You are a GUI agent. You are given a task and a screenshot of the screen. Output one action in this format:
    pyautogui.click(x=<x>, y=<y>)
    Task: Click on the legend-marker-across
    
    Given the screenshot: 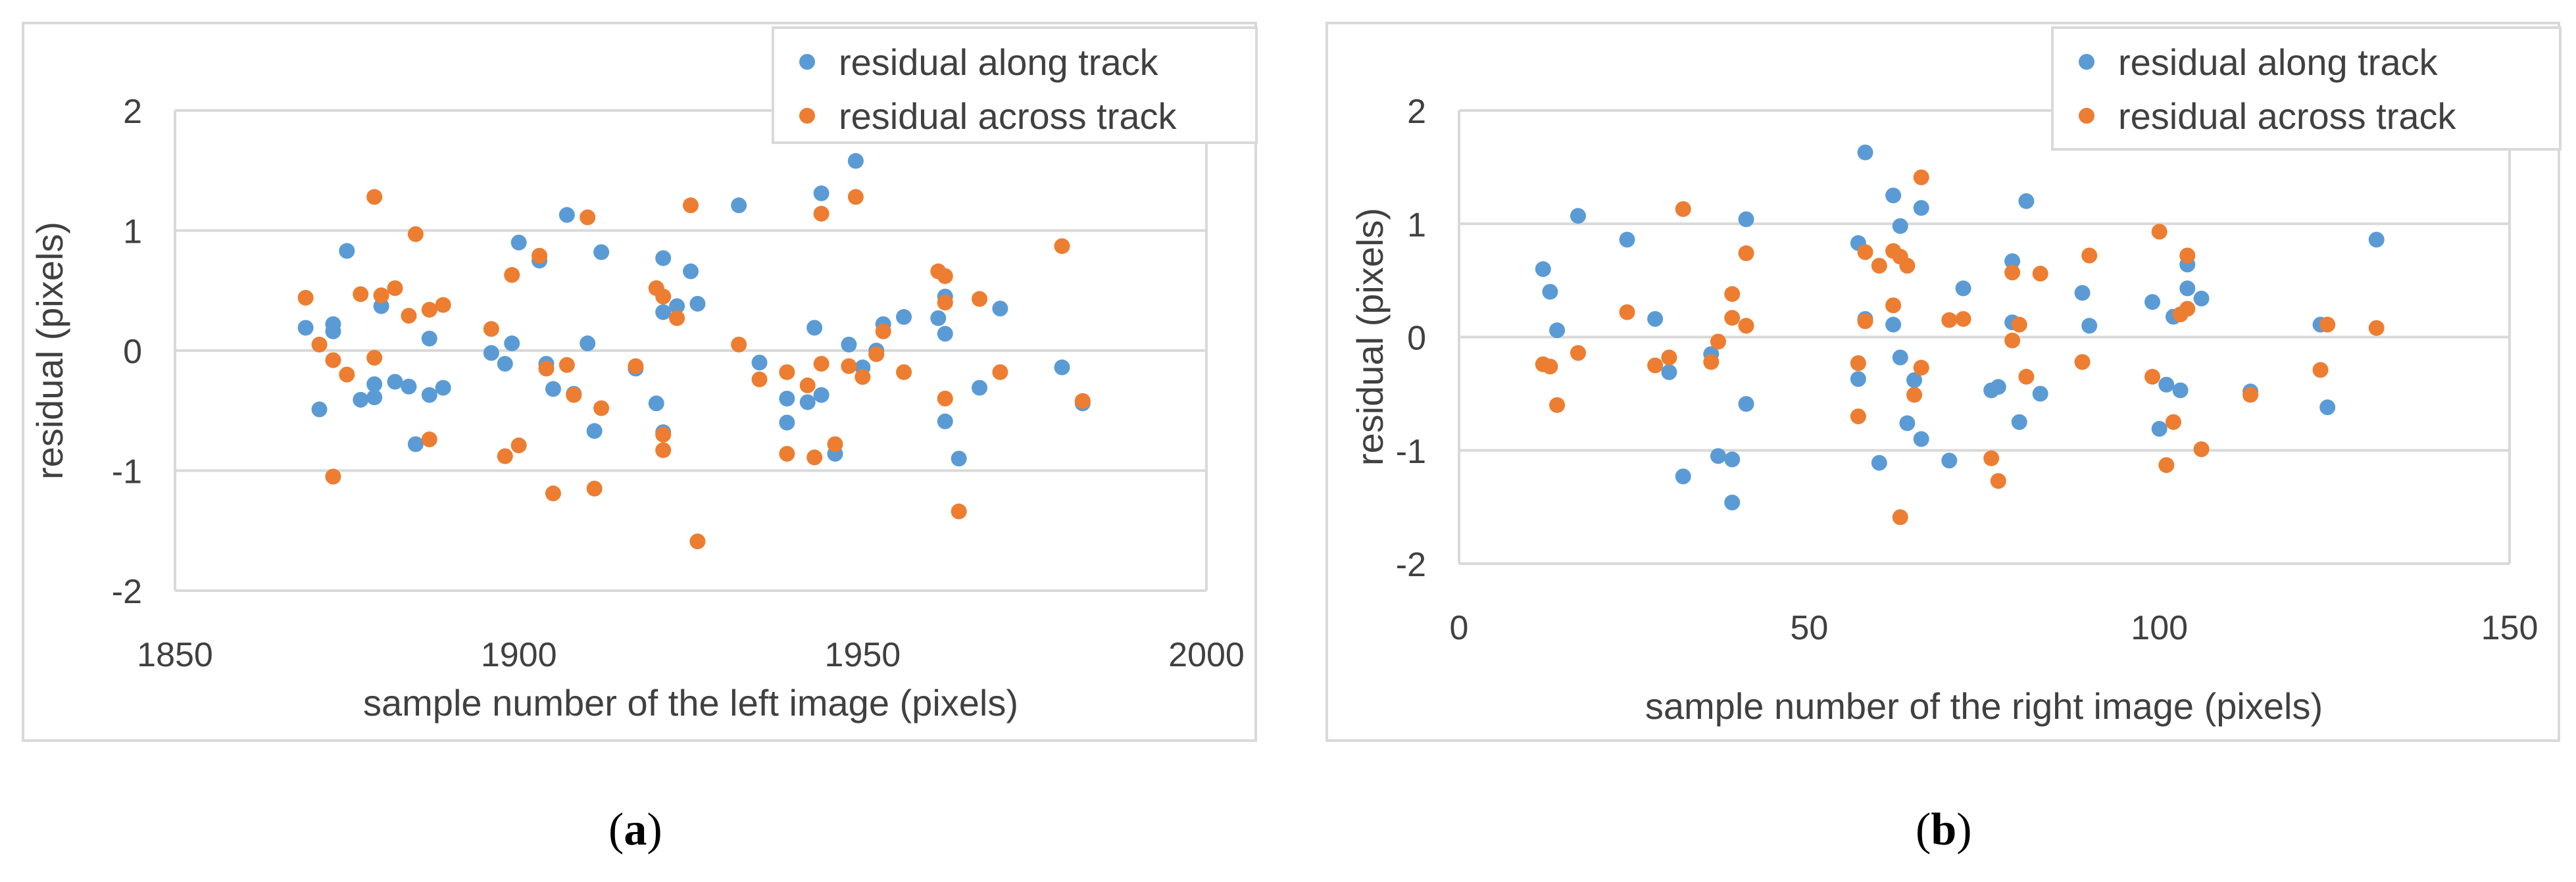 What is the action you would take?
    pyautogui.click(x=807, y=116)
    